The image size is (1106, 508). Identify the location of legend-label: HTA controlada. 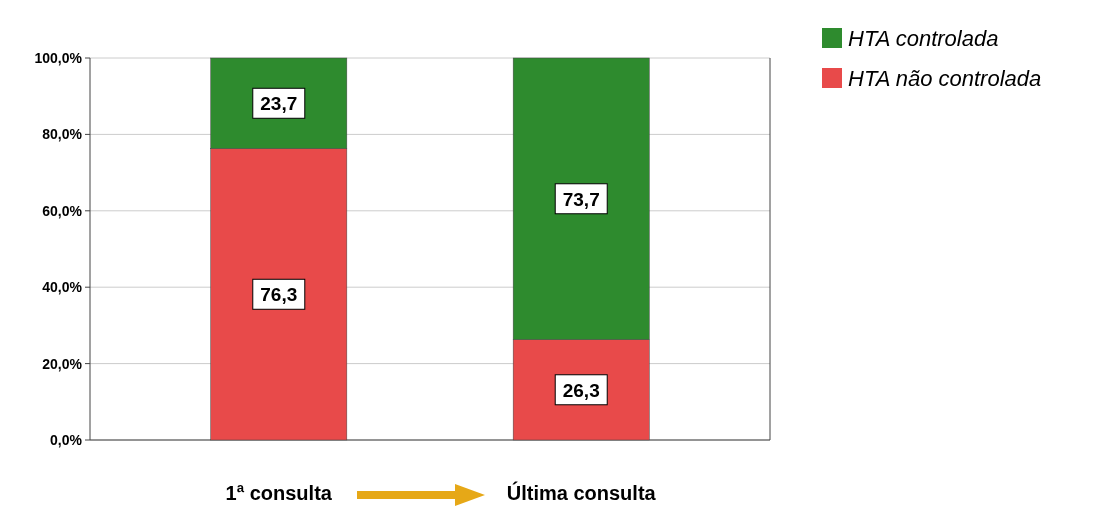
(923, 38).